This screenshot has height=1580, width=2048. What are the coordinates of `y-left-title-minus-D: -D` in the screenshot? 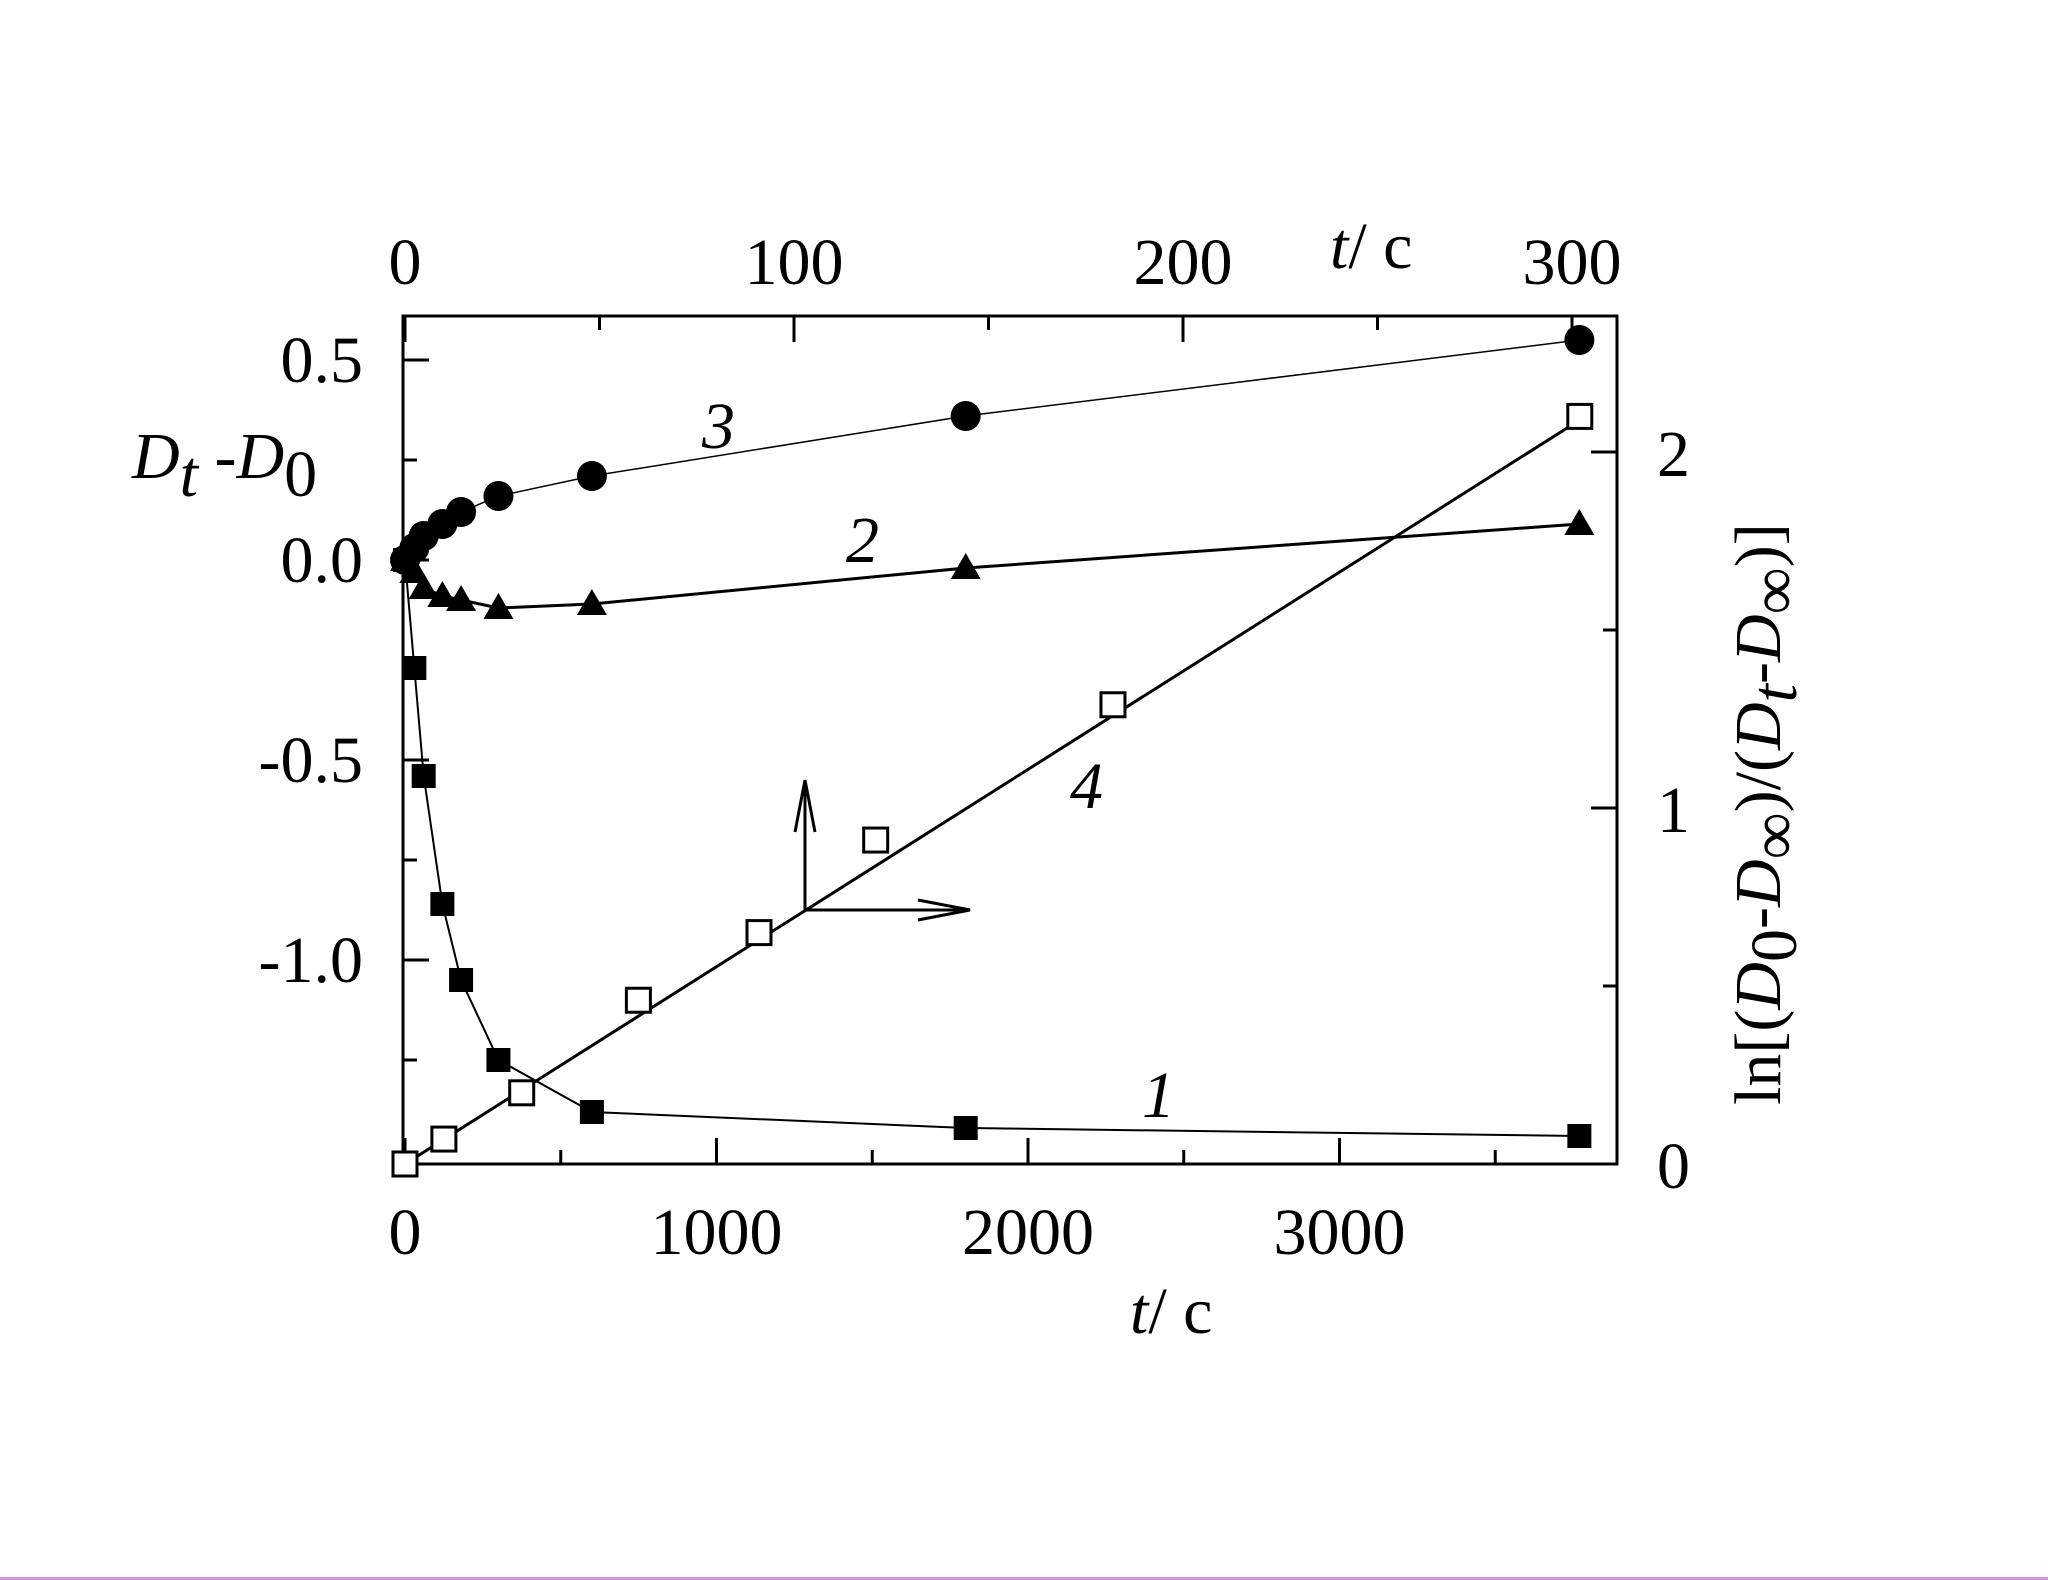 It's located at (241, 456).